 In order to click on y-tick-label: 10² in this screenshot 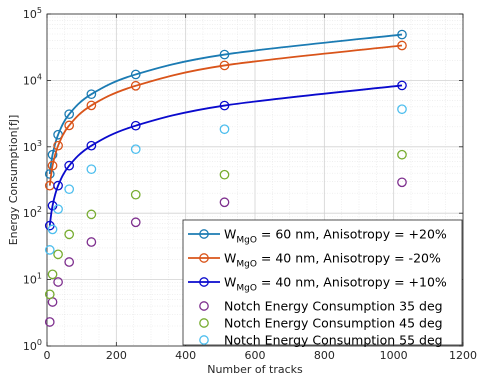, I will do `click(32, 212)`.